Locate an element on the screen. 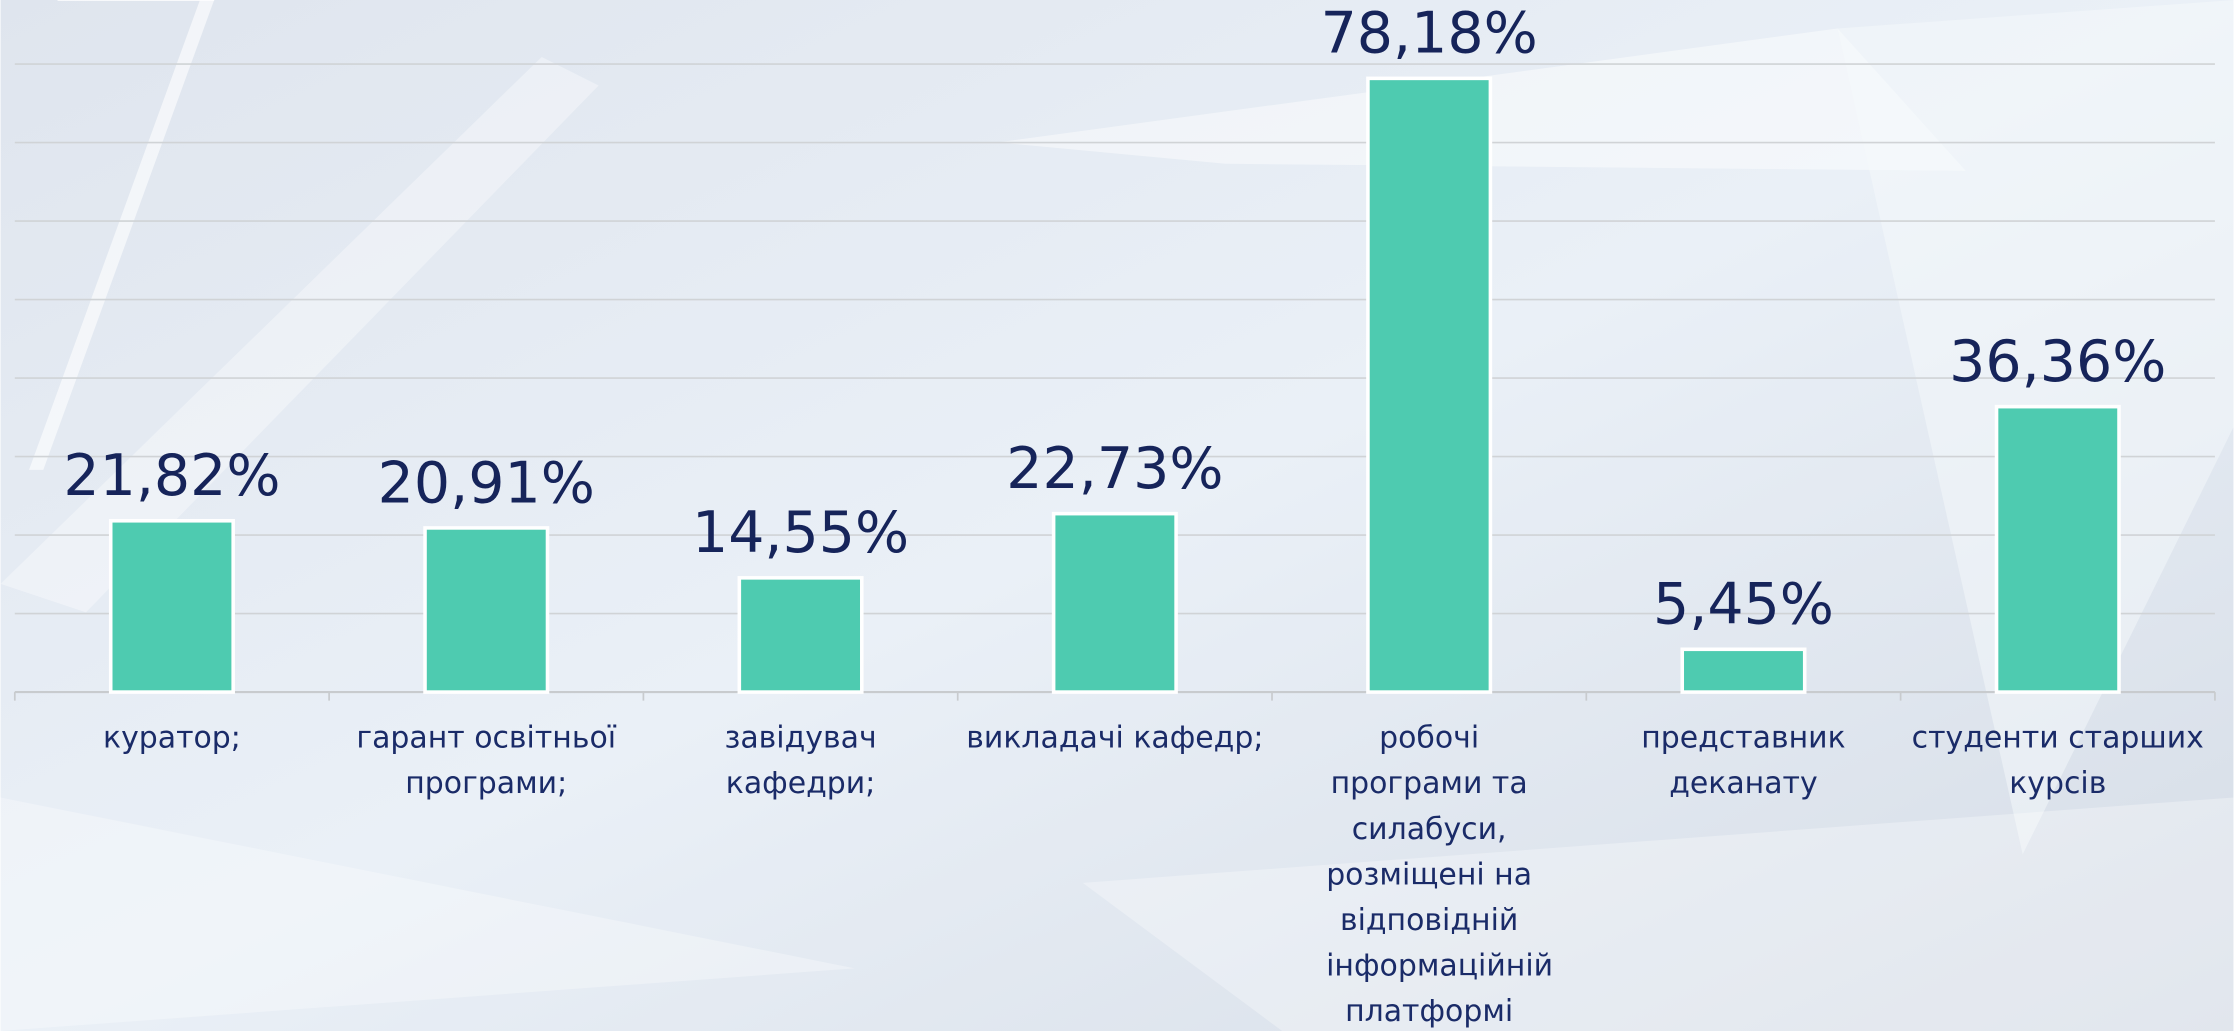  x-tick-label-box: гарант освітньої програми; is located at coordinates (486, 760).